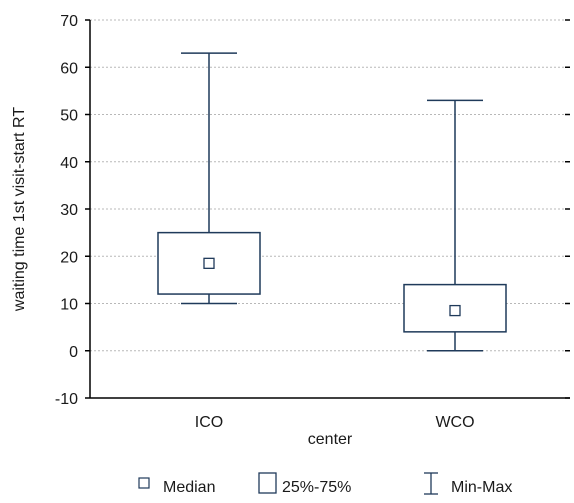  I want to click on box-group-ico, so click(209, 178).